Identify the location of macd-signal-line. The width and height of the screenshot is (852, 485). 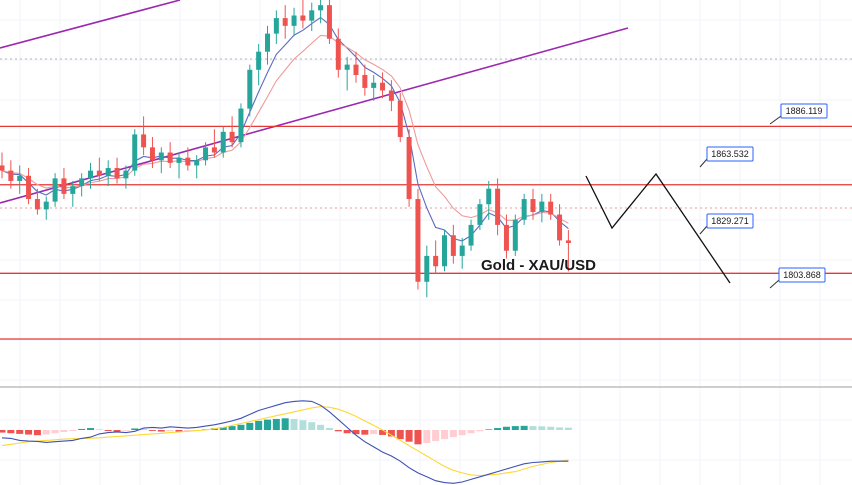
(285, 441).